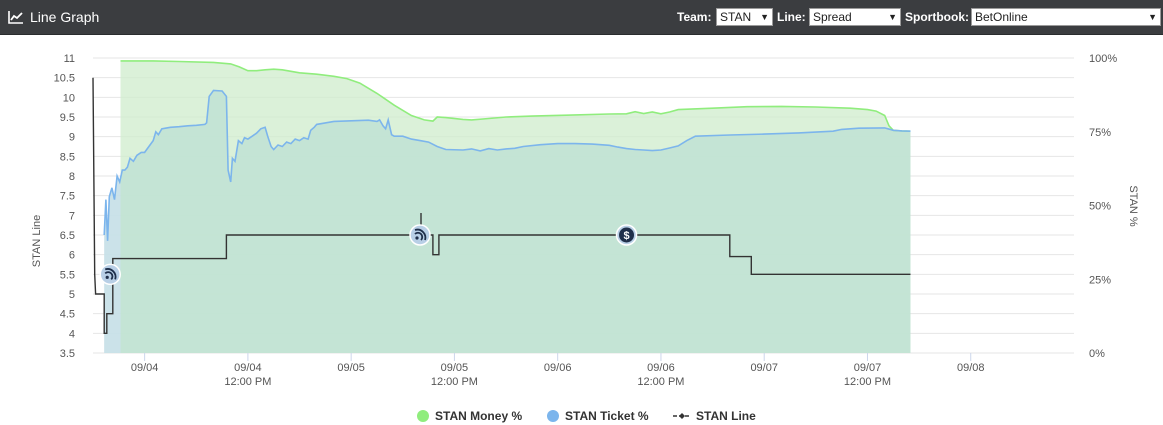  Describe the element at coordinates (1133, 206) in the screenshot. I see `y-right-axis-title: STAN %` at that location.